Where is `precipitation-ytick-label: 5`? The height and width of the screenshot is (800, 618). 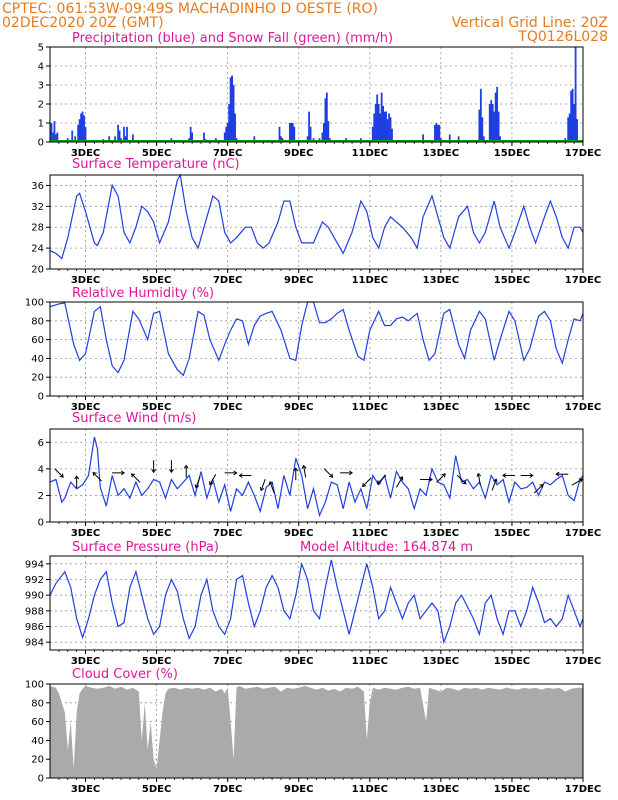
precipitation-ytick-label: 5 is located at coordinates (41, 48).